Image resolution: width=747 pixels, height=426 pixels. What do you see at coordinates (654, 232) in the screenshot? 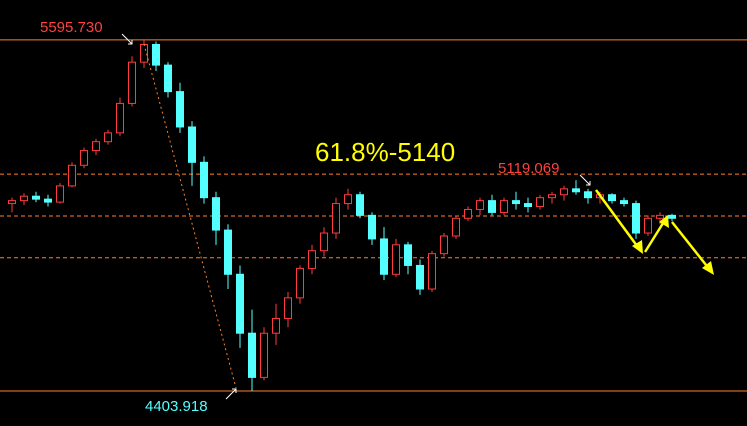
I see `forecast-arrows` at bounding box center [654, 232].